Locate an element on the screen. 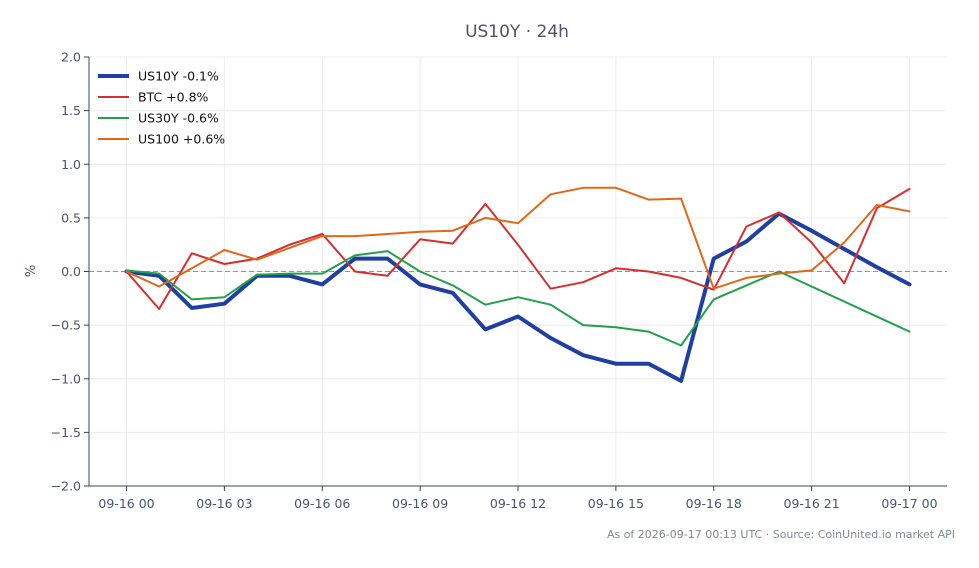 The height and width of the screenshot is (568, 979). y-tick-label: 0.5 is located at coordinates (71, 217).